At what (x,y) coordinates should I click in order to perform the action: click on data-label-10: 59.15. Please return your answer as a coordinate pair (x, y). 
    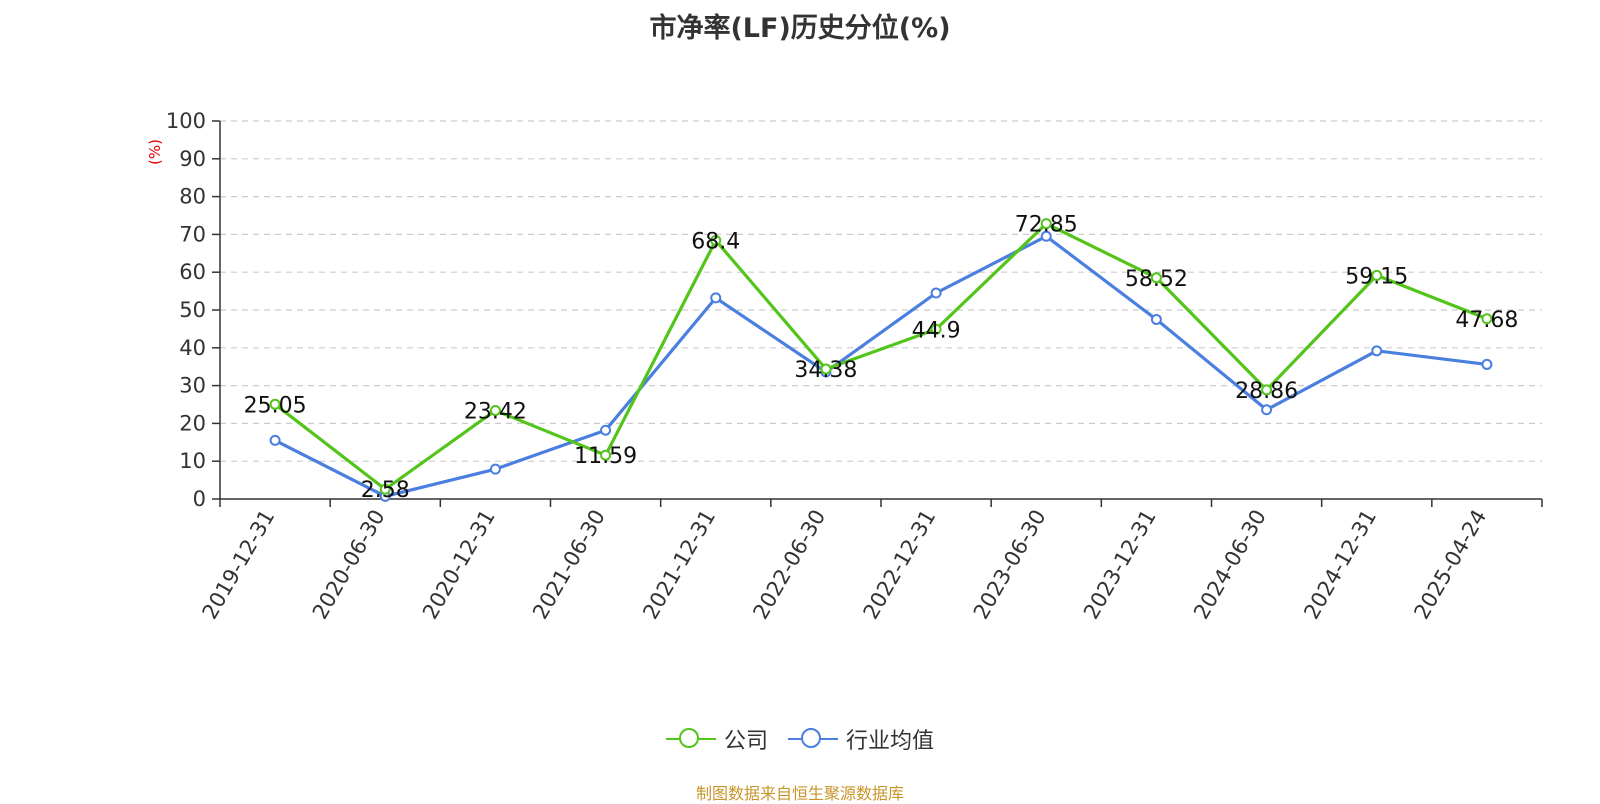
    Looking at the image, I should click on (1376, 276).